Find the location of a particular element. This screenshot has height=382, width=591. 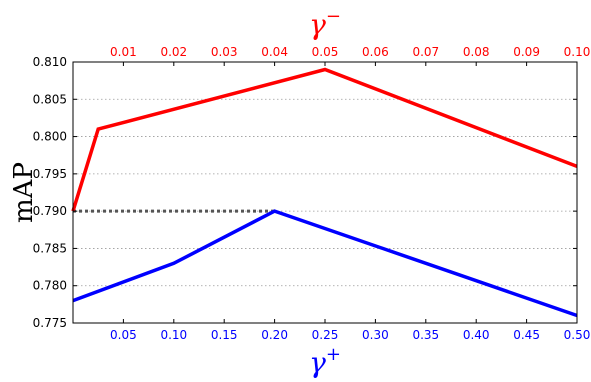

y-axis-title-text: mAP is located at coordinates (24, 192).